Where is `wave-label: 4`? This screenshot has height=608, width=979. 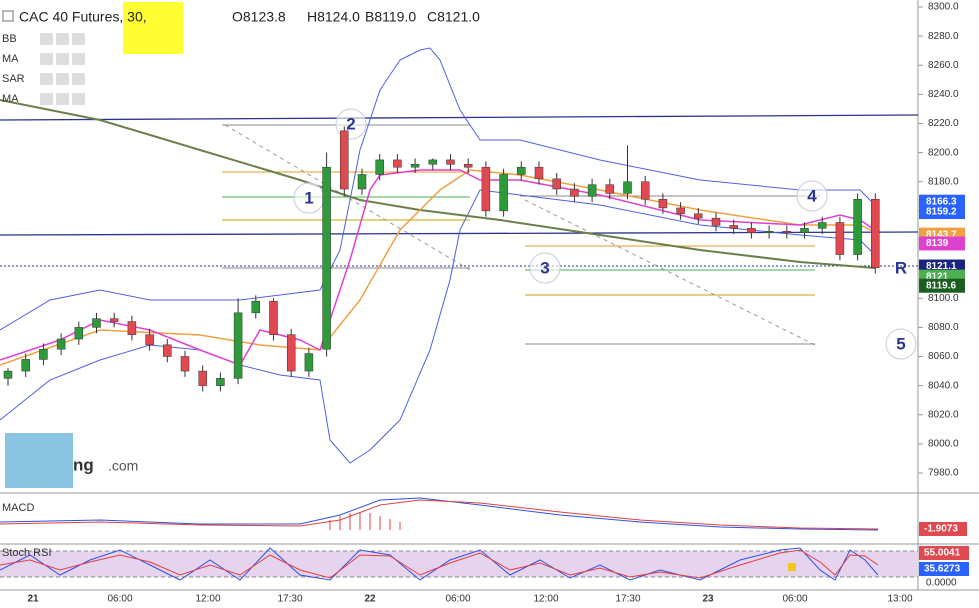
wave-label: 4 is located at coordinates (812, 195).